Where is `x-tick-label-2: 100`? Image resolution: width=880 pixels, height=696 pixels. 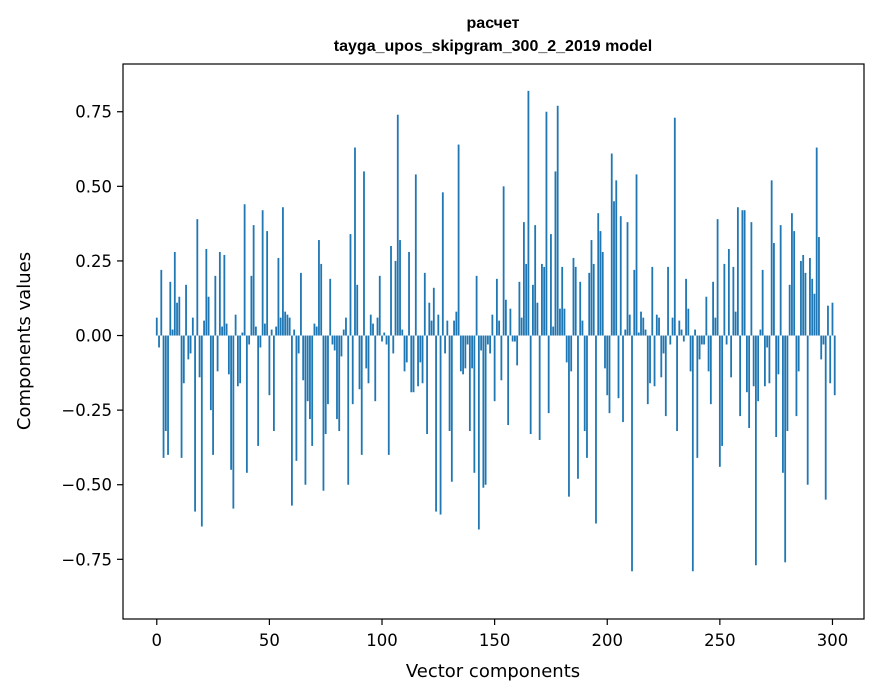 x-tick-label-2: 100 is located at coordinates (382, 640).